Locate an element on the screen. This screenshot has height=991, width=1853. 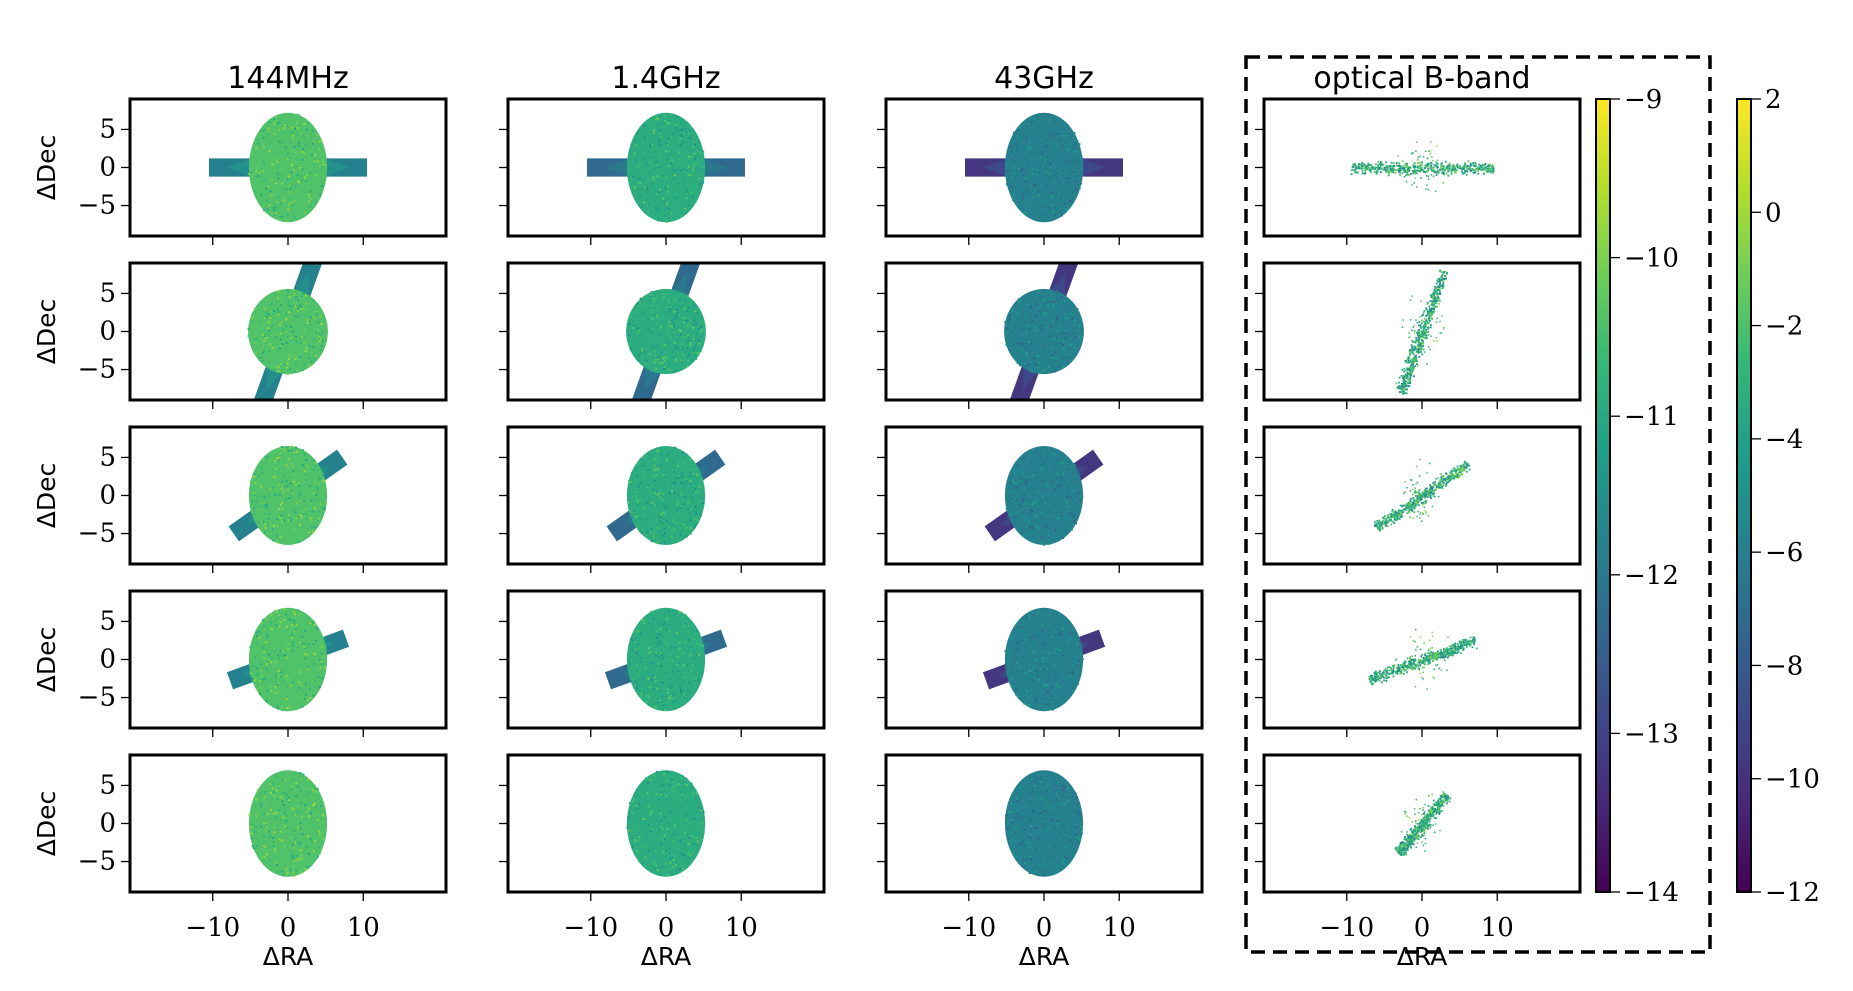
colorbar-tick-label: −2 is located at coordinates (1784, 327).